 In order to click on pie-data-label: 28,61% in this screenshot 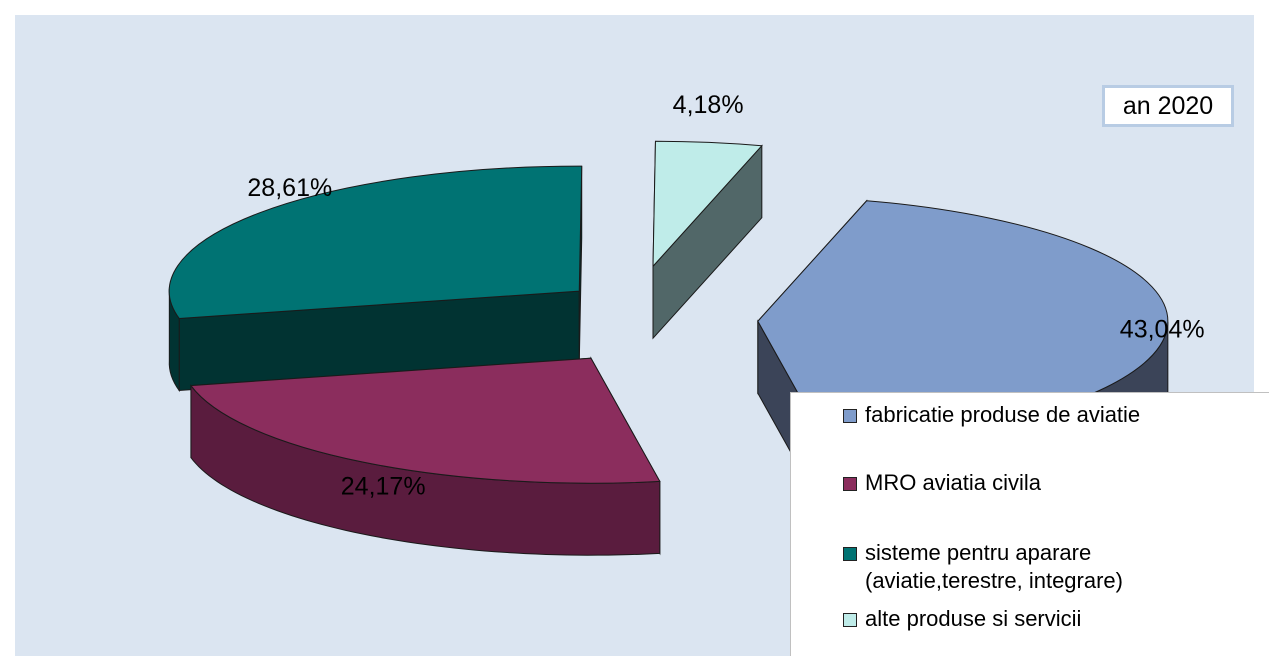, I will do `click(289, 188)`.